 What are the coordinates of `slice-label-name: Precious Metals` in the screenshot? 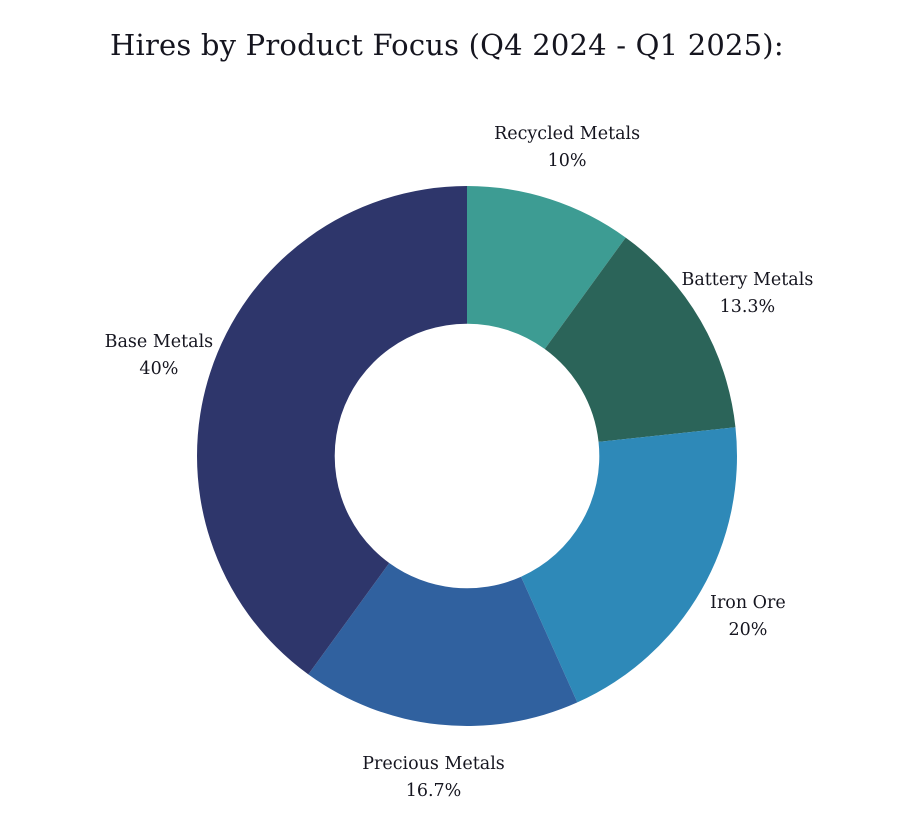 It's located at (433, 764).